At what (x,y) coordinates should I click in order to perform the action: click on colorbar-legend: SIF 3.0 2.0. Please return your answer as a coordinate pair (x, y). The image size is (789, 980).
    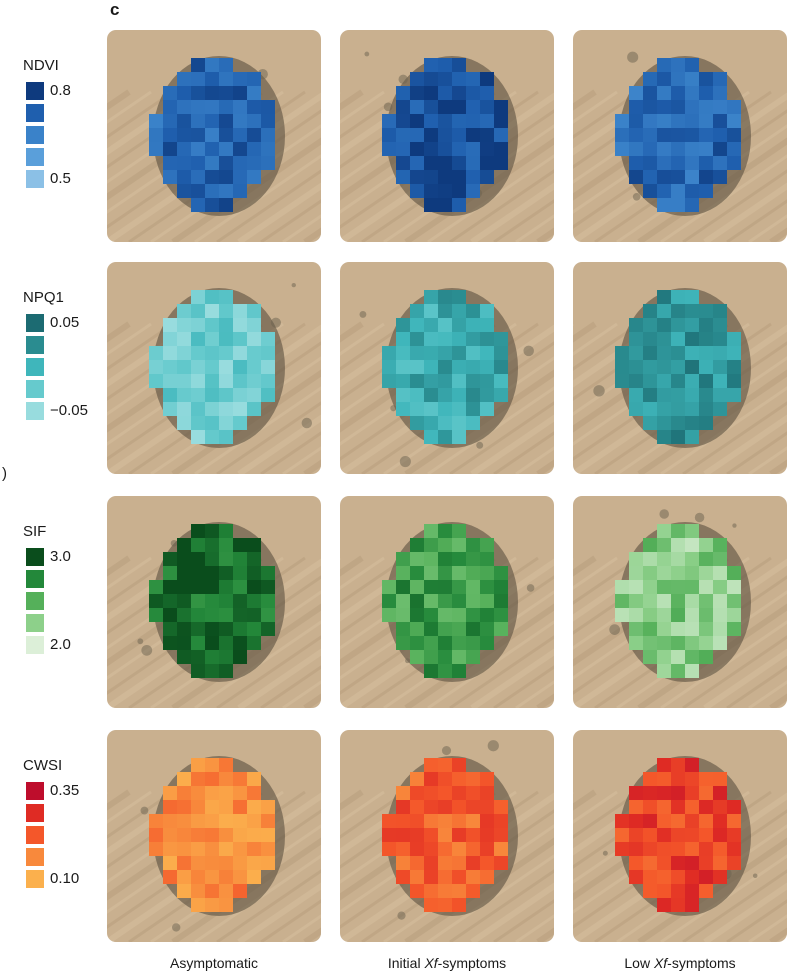
    Looking at the image, I should click on (65, 613).